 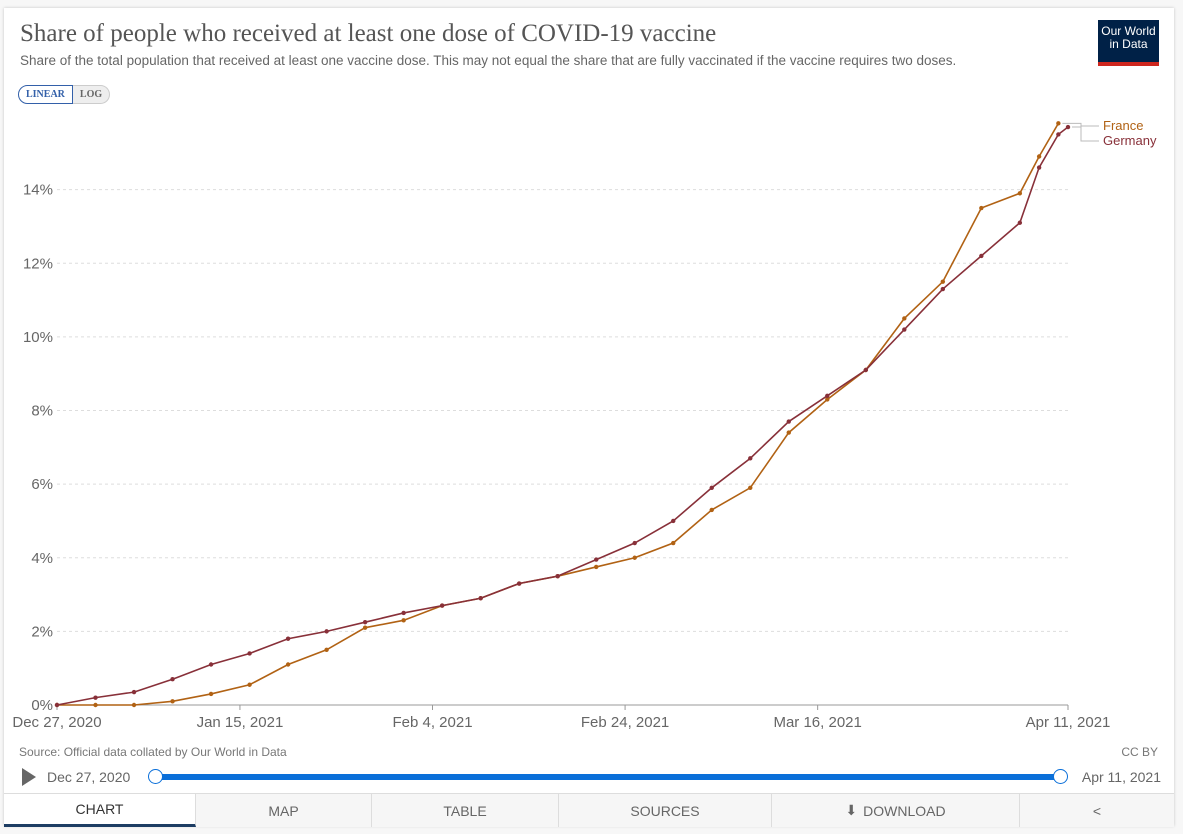 What do you see at coordinates (1121, 777) in the screenshot?
I see `timeline-end-label: Apr 11, 2021` at bounding box center [1121, 777].